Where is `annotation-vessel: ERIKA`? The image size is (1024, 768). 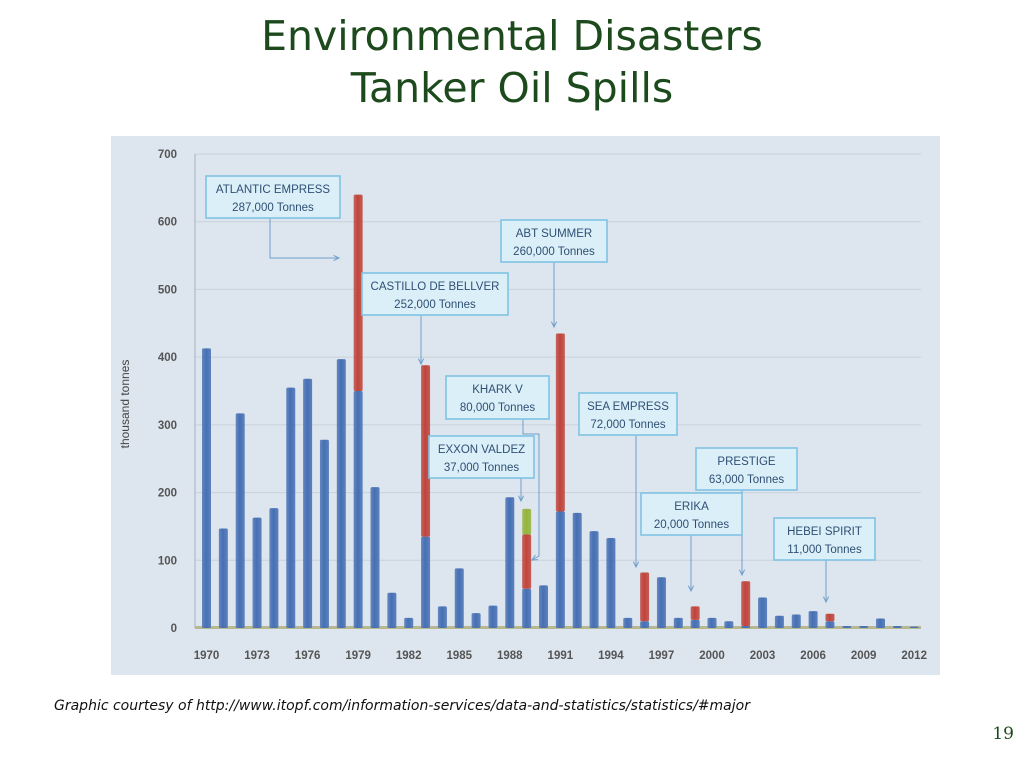
annotation-vessel: ERIKA is located at coordinates (691, 507).